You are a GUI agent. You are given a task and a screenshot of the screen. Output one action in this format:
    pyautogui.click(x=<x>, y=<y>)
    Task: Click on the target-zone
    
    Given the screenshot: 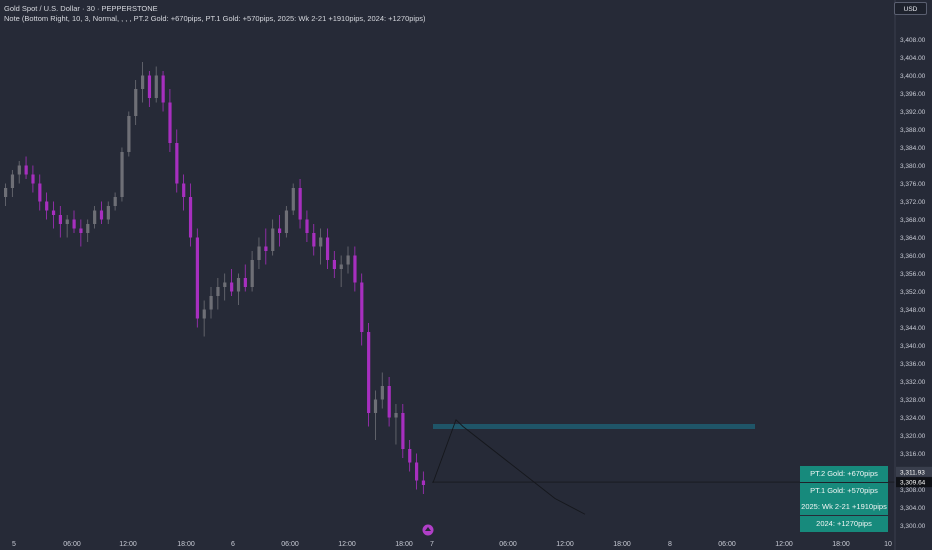 What is the action you would take?
    pyautogui.click(x=594, y=426)
    